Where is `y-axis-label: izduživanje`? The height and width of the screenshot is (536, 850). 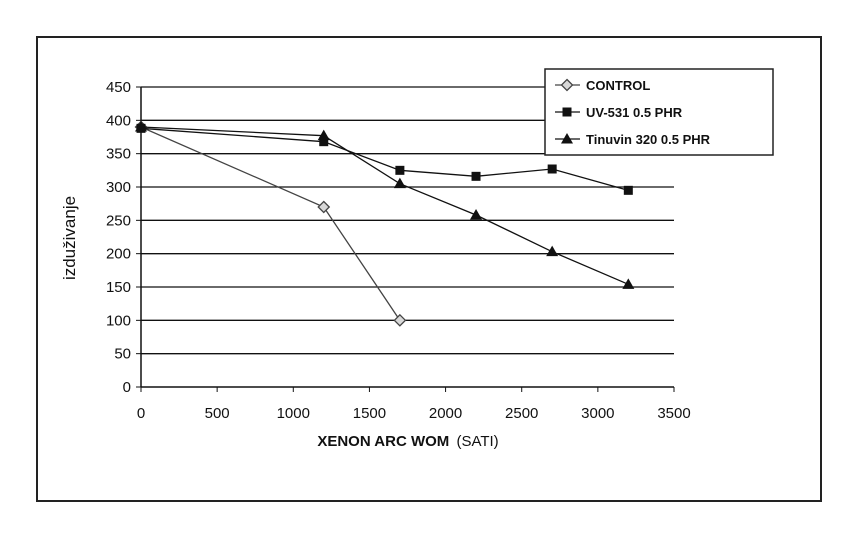 y-axis-label: izduživanje is located at coordinates (69, 238).